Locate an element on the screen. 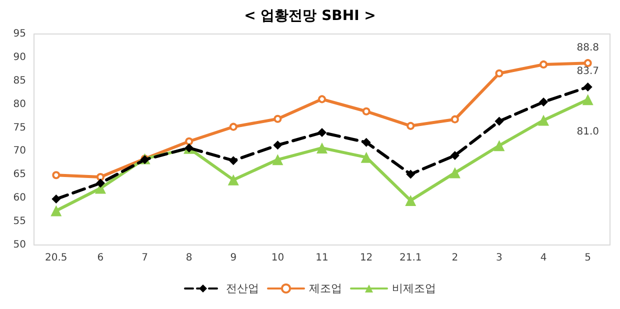 The height and width of the screenshot is (309, 620). x-tick-label: 12 is located at coordinates (366, 258).